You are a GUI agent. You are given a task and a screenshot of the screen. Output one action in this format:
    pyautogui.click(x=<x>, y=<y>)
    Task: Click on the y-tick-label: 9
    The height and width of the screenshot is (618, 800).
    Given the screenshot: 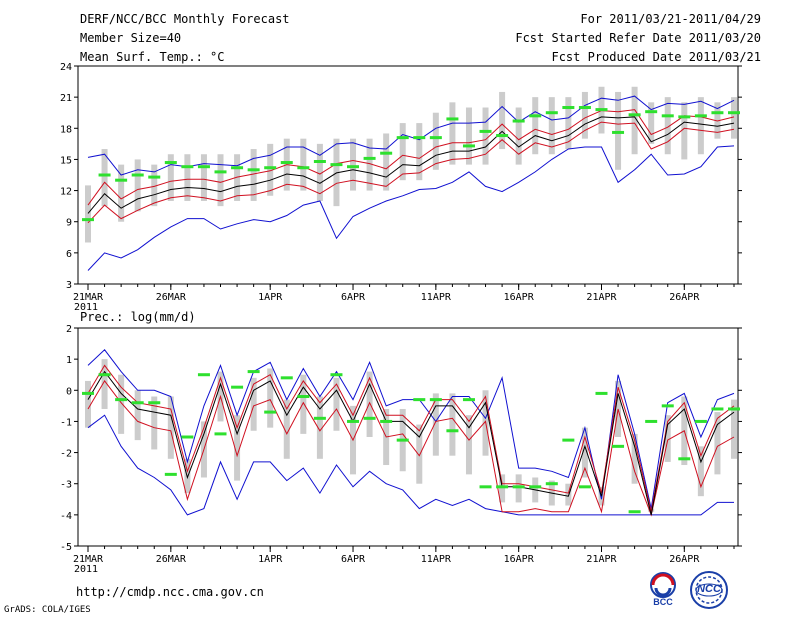 What is the action you would take?
    pyautogui.click(x=69, y=223)
    